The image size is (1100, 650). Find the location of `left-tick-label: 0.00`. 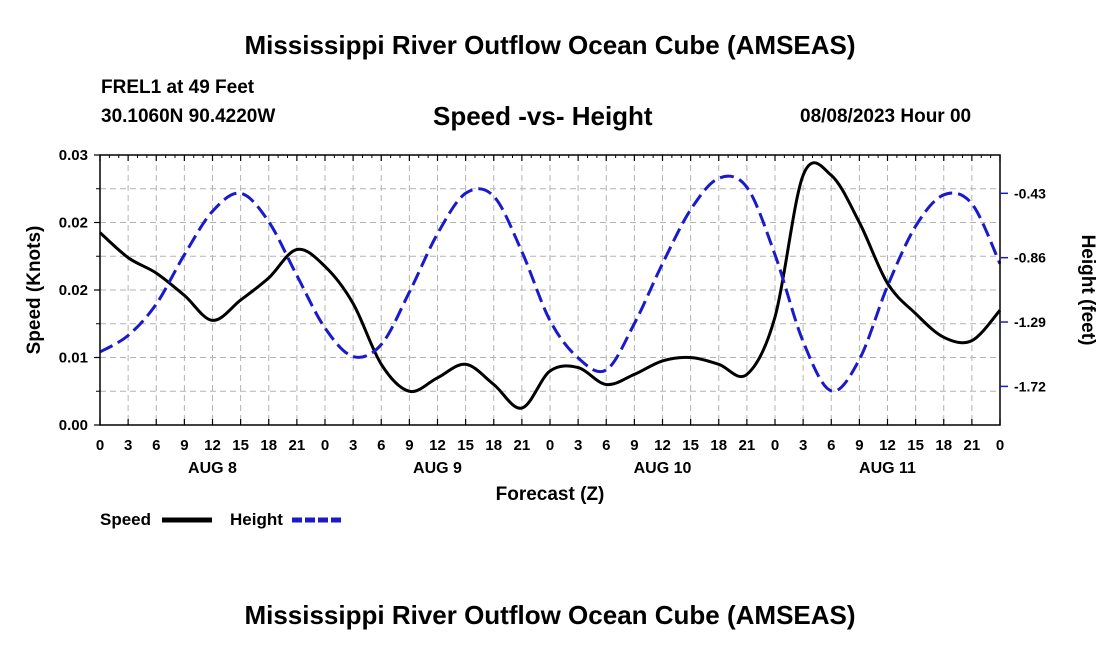

left-tick-label: 0.00 is located at coordinates (73, 425).